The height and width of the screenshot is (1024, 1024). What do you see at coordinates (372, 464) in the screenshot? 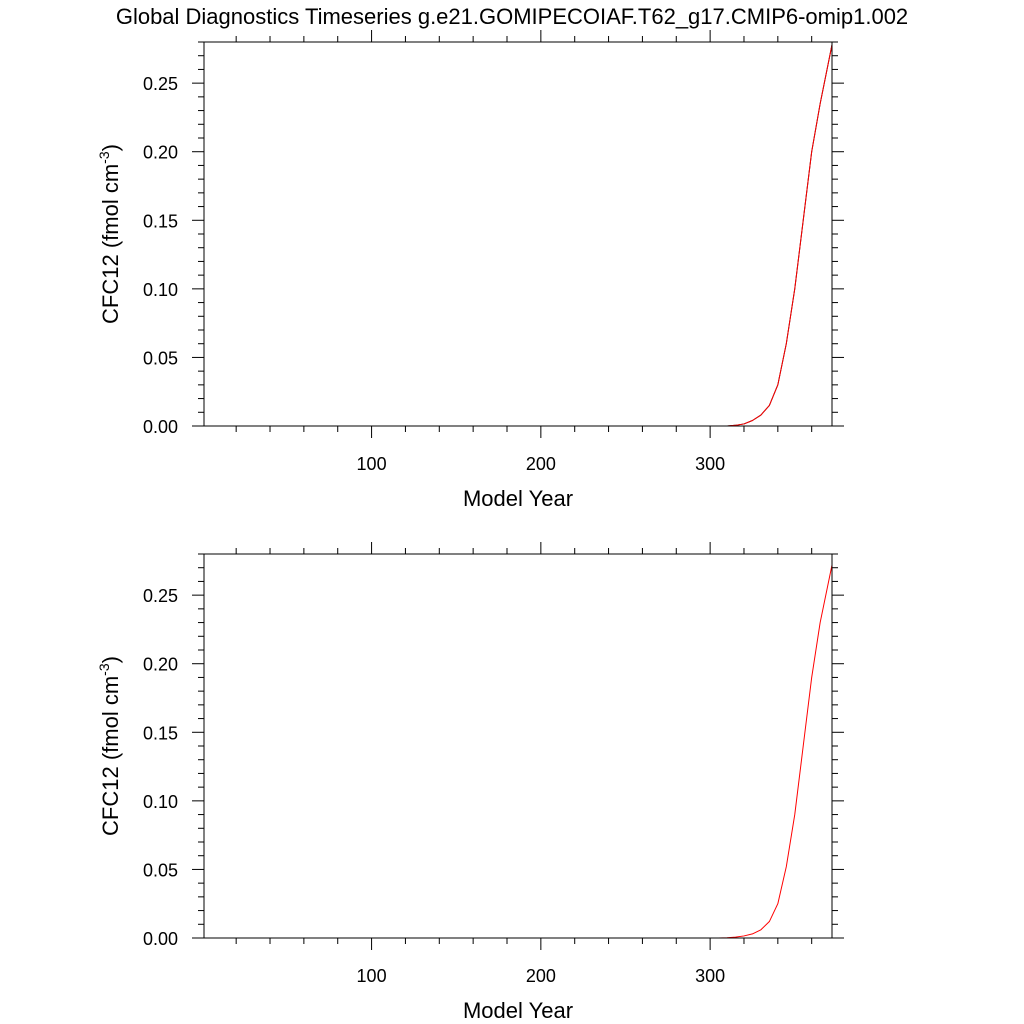
I see `top-x-tick-label: 100` at bounding box center [372, 464].